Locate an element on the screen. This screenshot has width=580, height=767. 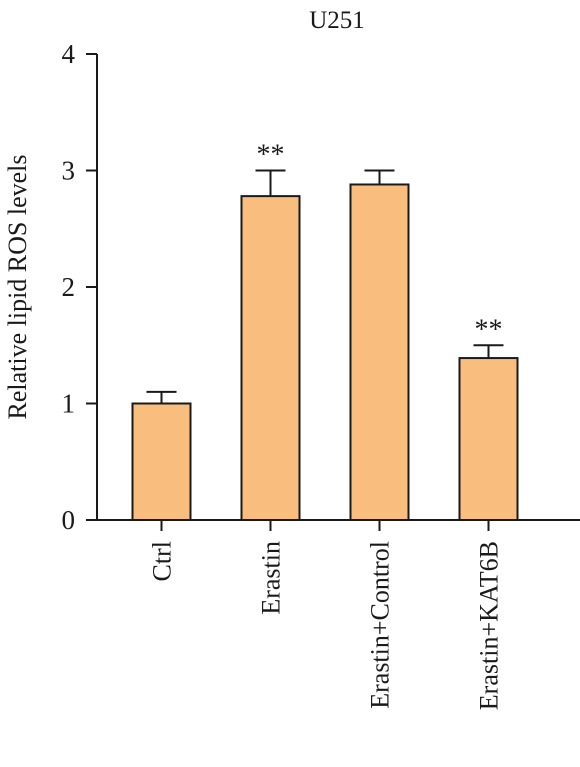
category-label: Ctrl is located at coordinates (162, 561).